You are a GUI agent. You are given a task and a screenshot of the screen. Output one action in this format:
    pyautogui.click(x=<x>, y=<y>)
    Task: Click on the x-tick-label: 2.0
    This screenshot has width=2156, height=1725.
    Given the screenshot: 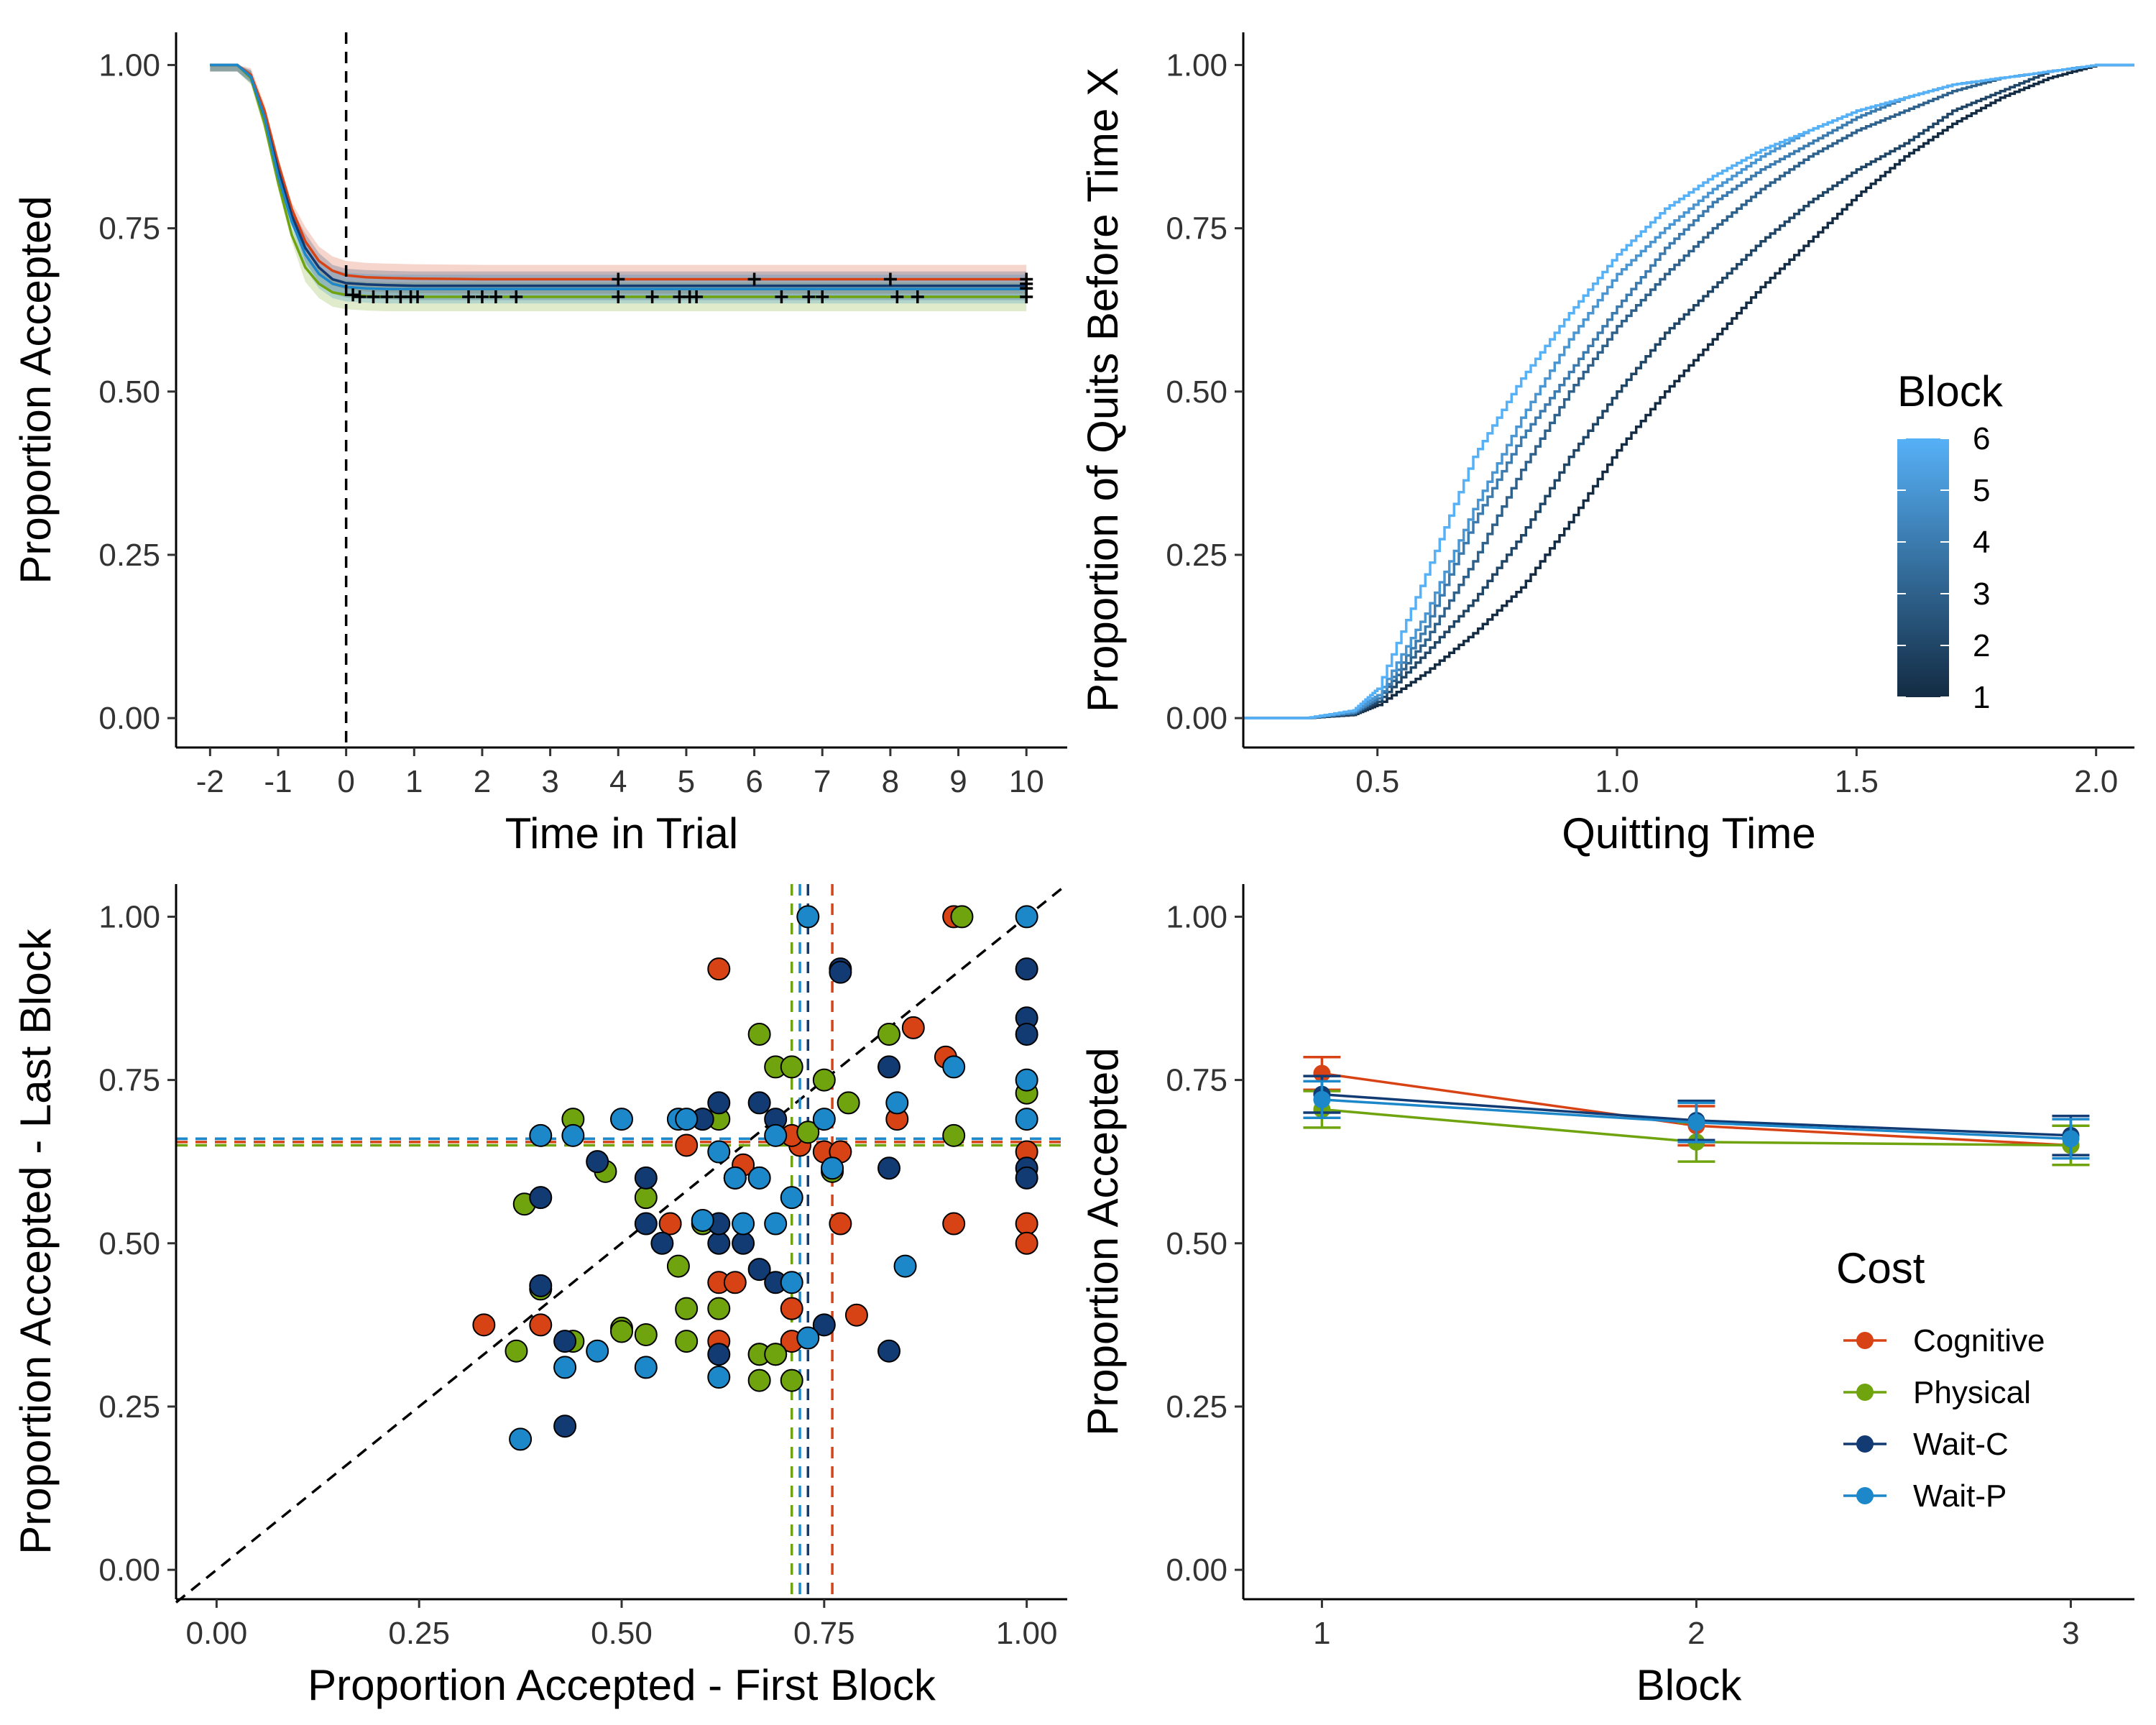 What is the action you would take?
    pyautogui.click(x=2096, y=781)
    